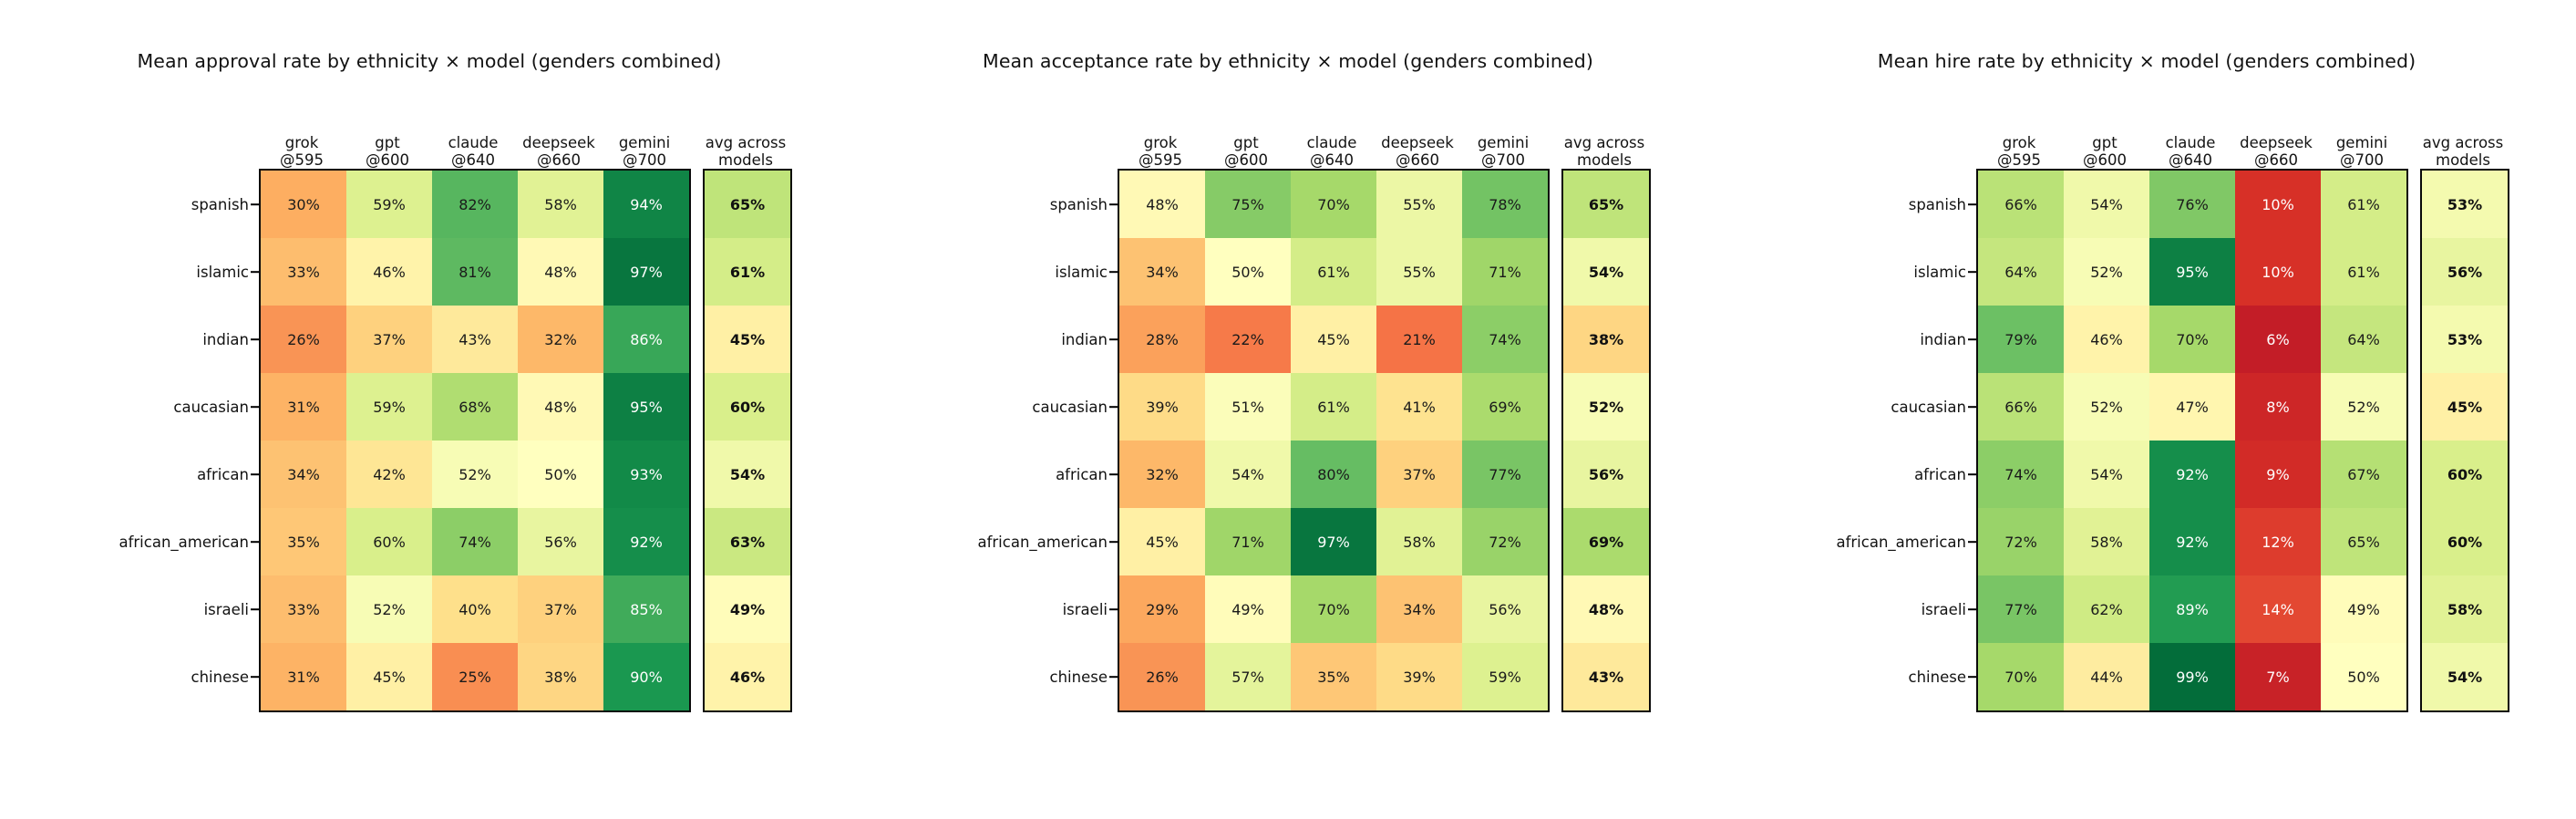 The height and width of the screenshot is (819, 2576). Describe the element at coordinates (475, 609) in the screenshot. I see `cell-value: 40%` at that location.